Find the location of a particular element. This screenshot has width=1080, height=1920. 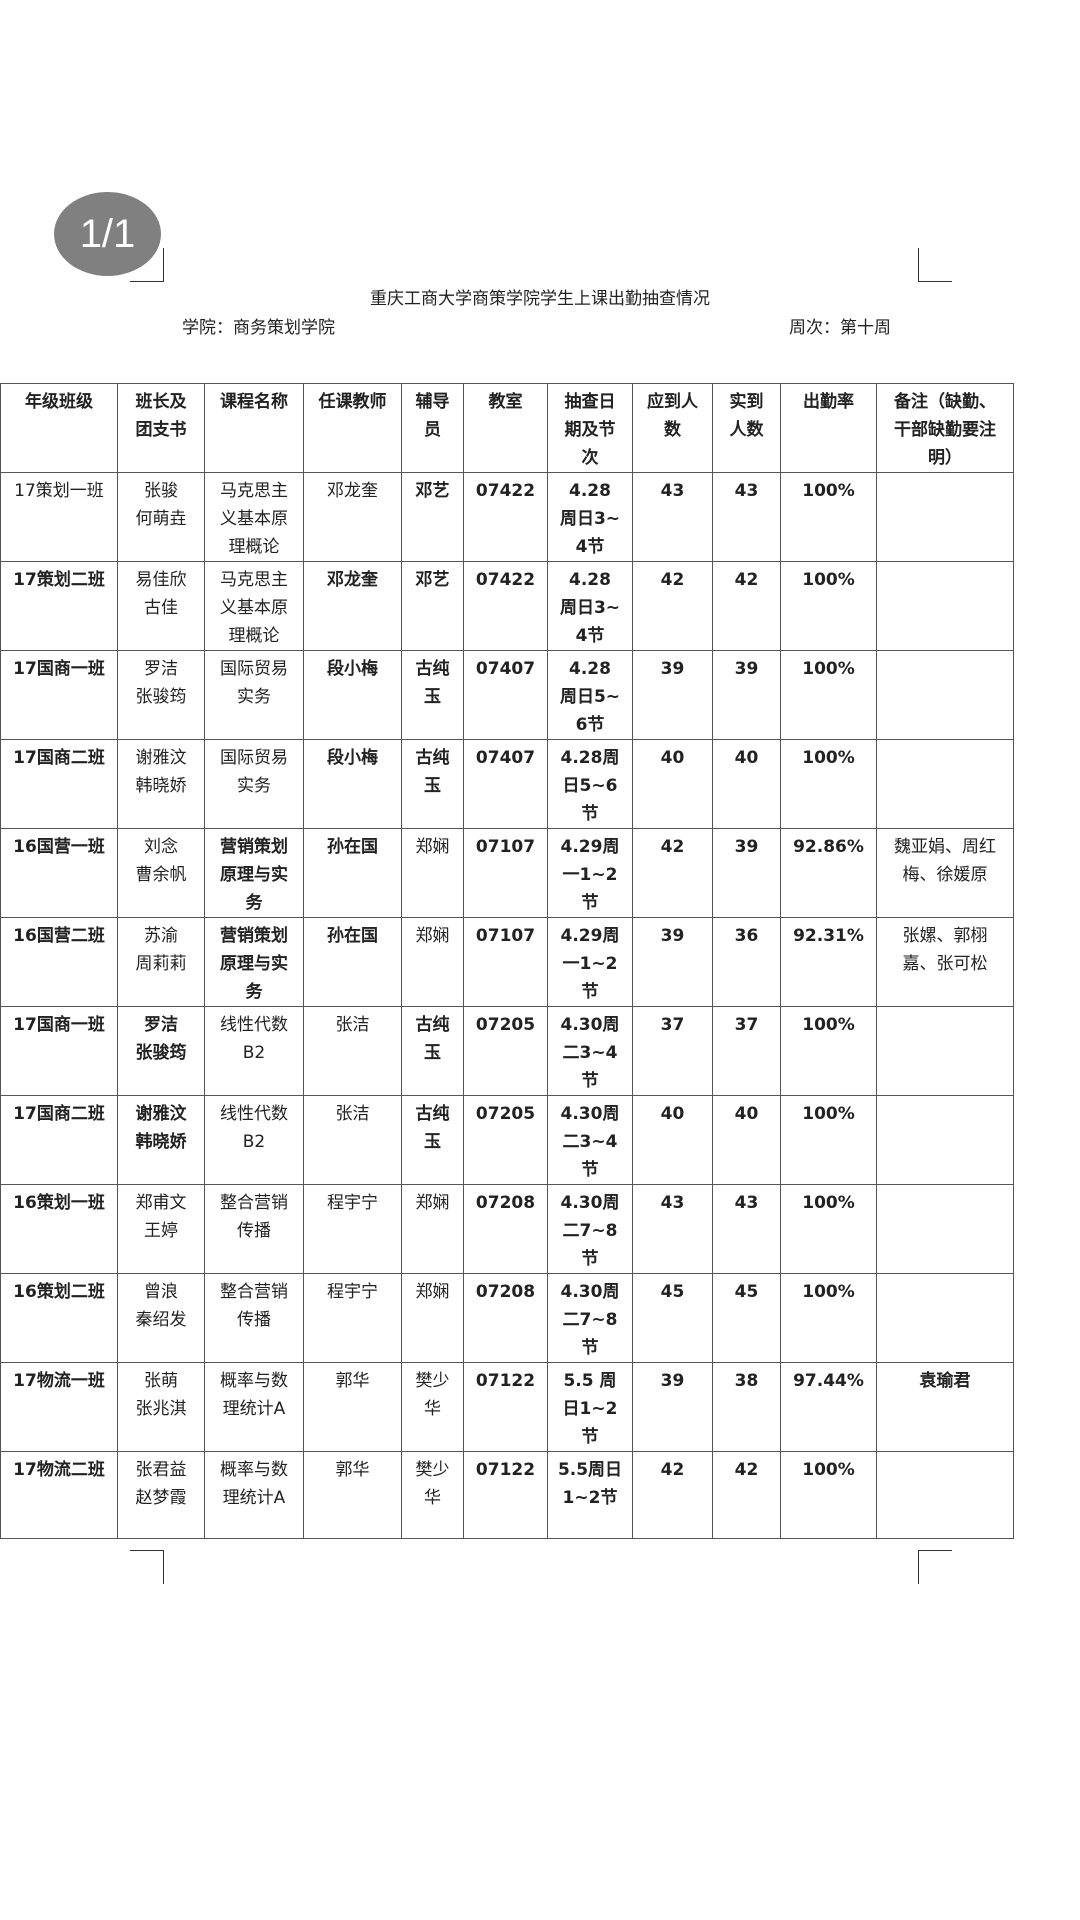

cell-expected: 43 is located at coordinates (672, 1229).